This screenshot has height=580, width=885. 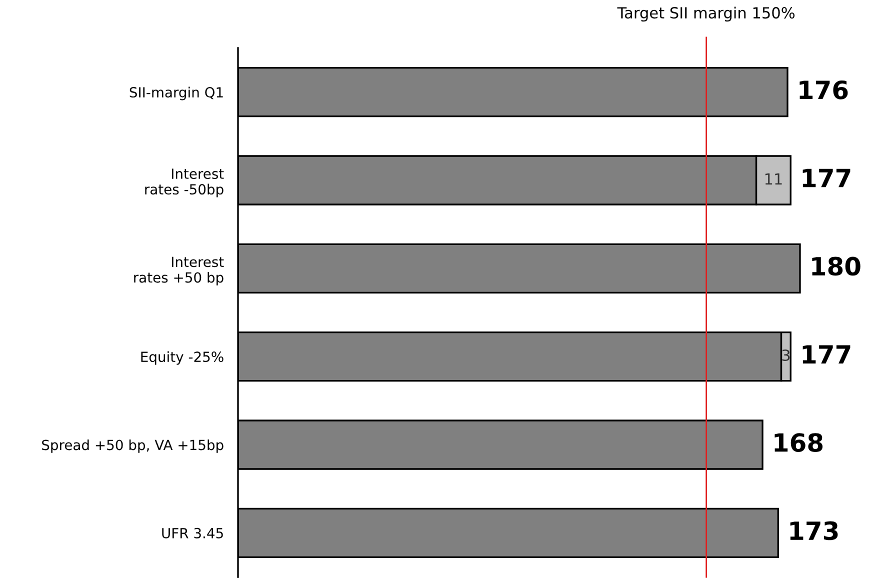 I want to click on data-label: 11, so click(x=773, y=178).